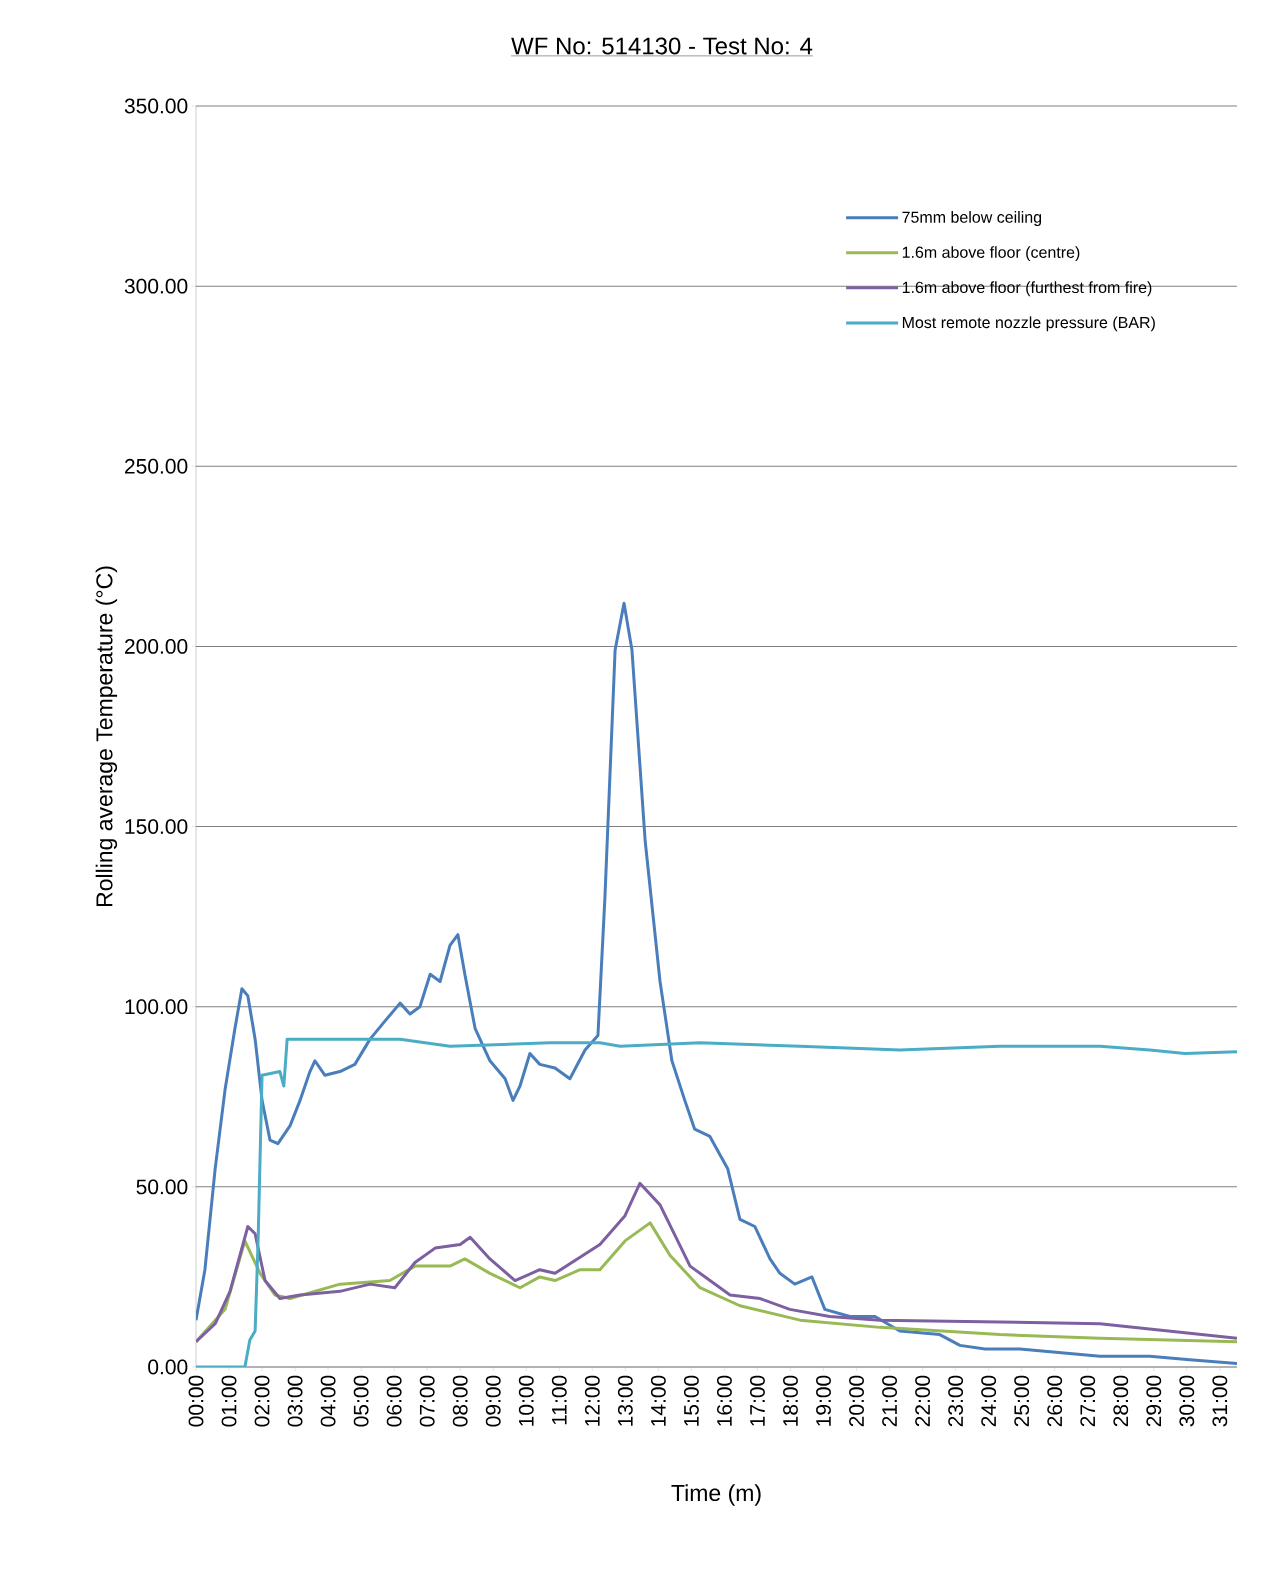 The height and width of the screenshot is (1571, 1269). I want to click on legend-label: Most remote nozzle pressure (BAR), so click(1028, 324).